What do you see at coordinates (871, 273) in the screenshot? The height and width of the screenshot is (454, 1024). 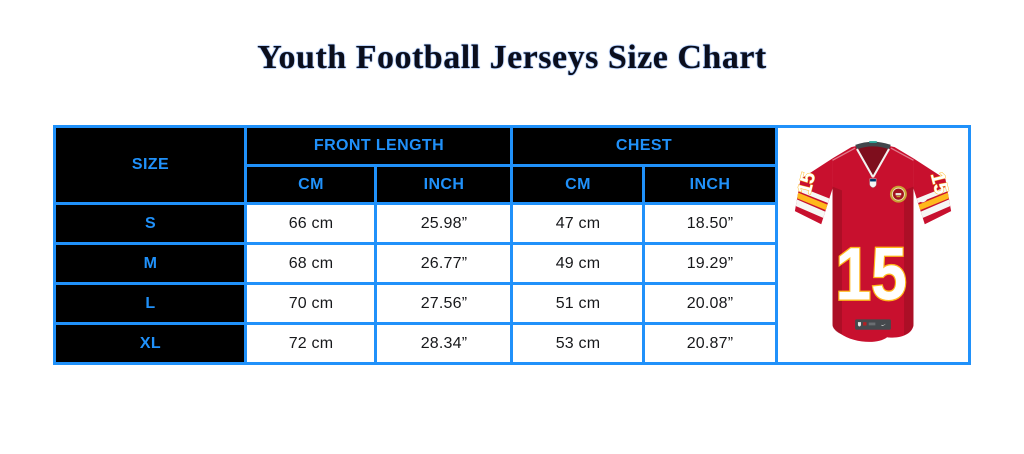 I see `chest-number: 15` at bounding box center [871, 273].